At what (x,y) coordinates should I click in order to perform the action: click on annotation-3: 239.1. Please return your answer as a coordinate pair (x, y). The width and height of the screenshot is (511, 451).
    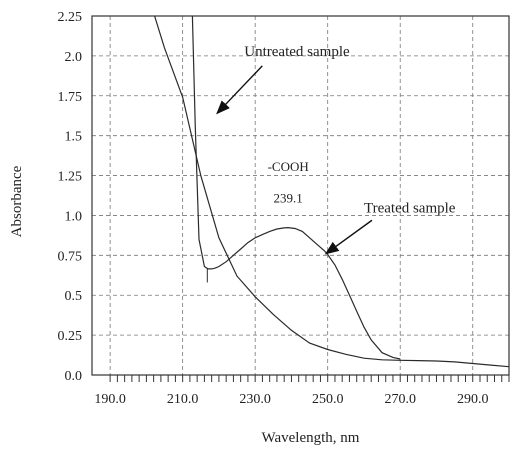
    Looking at the image, I should click on (288, 198).